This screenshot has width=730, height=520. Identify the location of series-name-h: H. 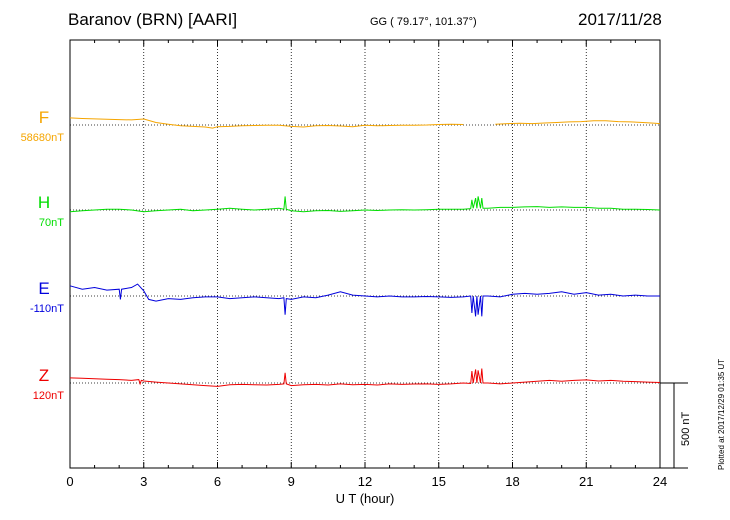
(44, 202).